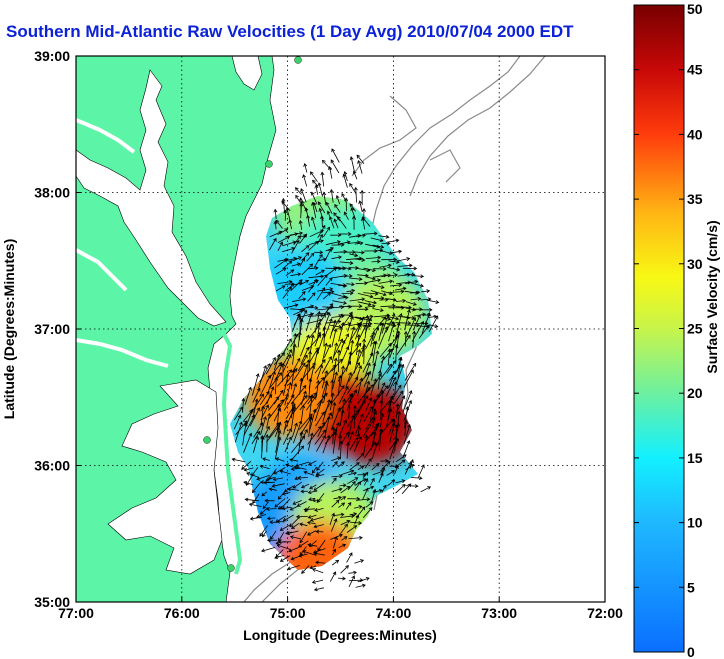 This screenshot has height=659, width=724. Describe the element at coordinates (106, 136) in the screenshot. I see `river` at that location.